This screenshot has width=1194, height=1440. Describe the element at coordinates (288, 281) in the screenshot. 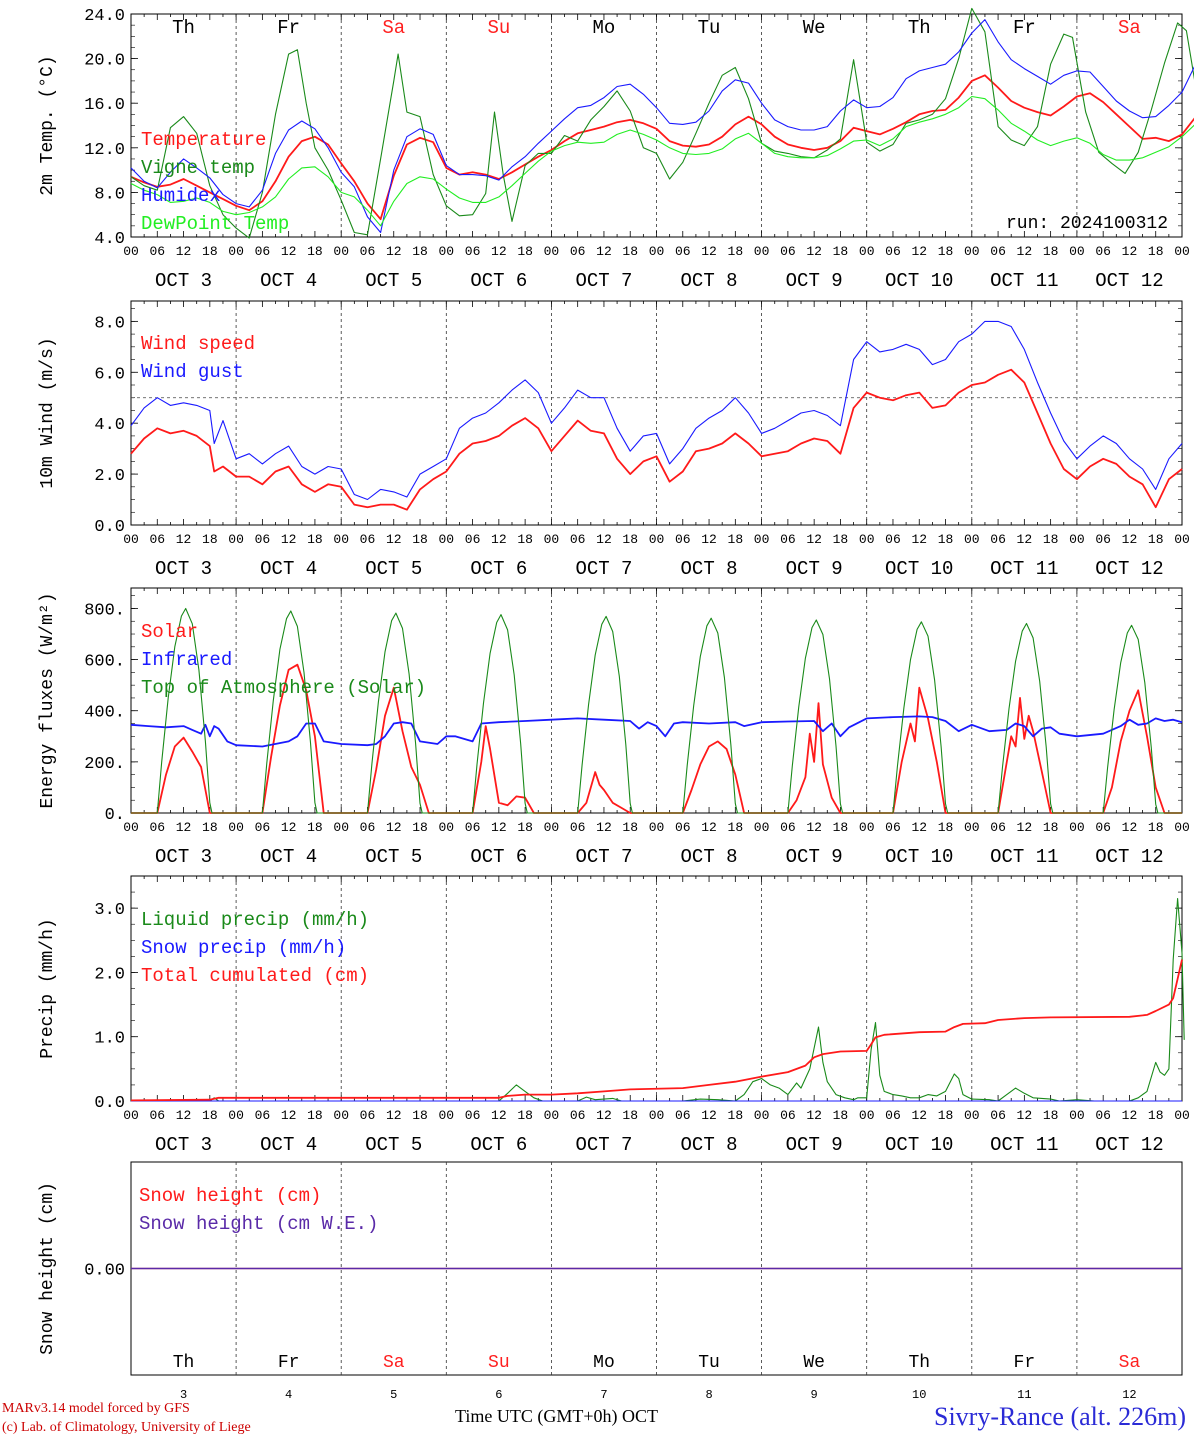

I see `date-label: OCT 4` at that location.